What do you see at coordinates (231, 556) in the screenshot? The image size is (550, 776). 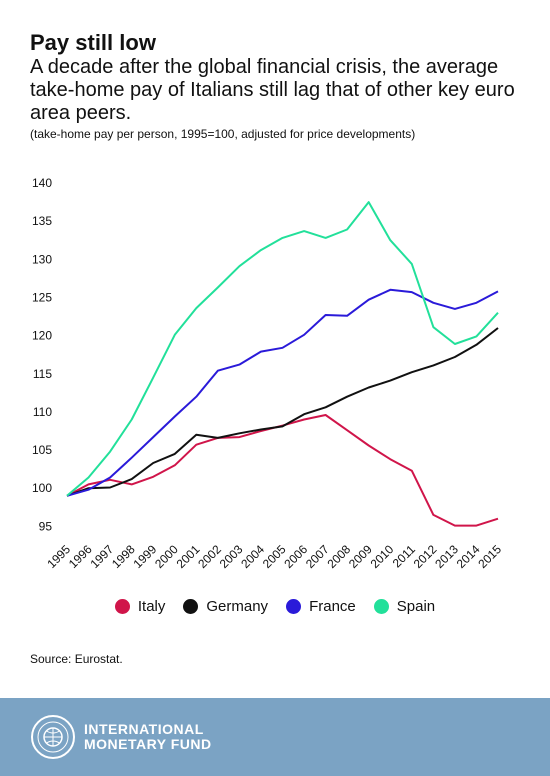 I see `x-tick-label: 2003` at bounding box center [231, 556].